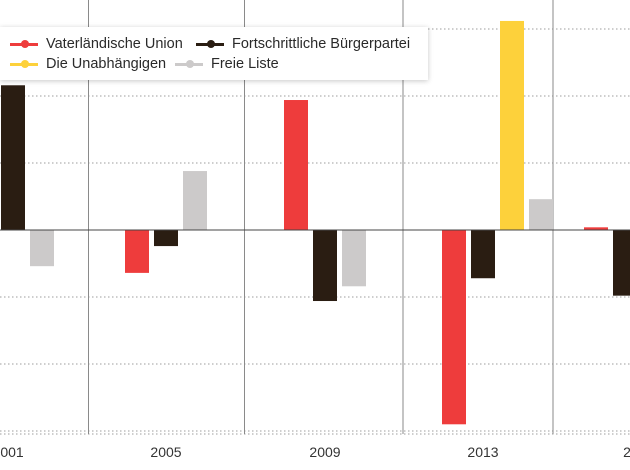  I want to click on x-tick-label: 2009, so click(324, 452).